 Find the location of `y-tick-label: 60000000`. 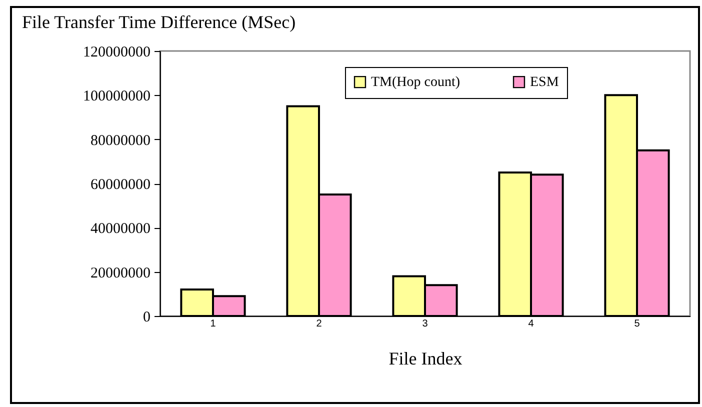

y-tick-label: 60000000 is located at coordinates (120, 185).